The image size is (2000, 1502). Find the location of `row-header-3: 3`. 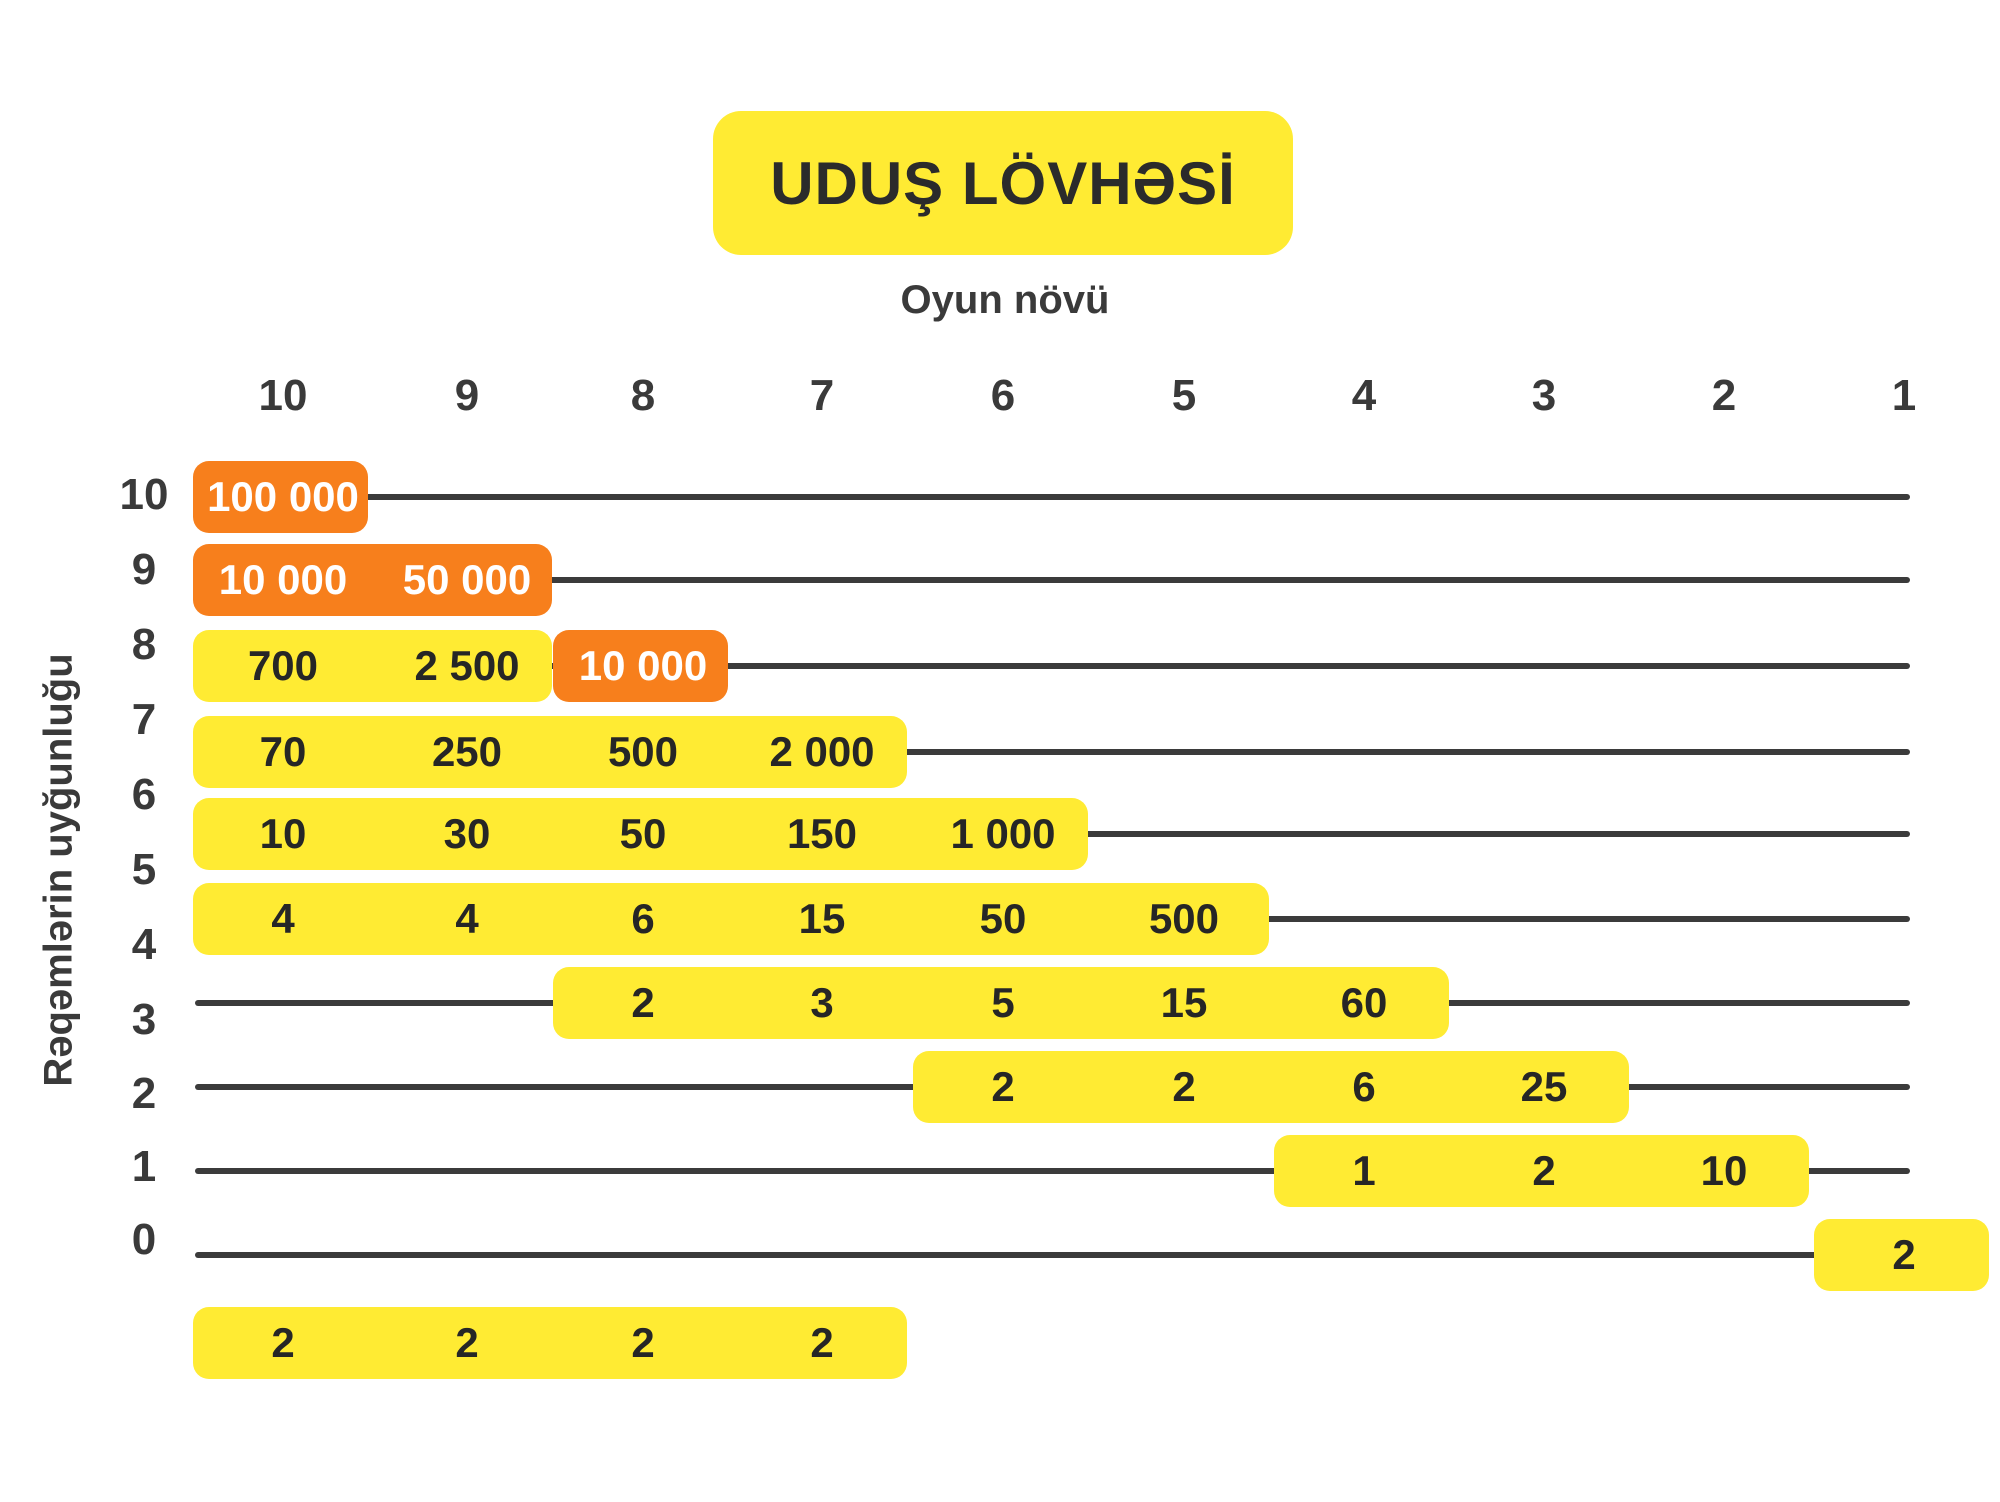

row-header-3: 3 is located at coordinates (144, 1019).